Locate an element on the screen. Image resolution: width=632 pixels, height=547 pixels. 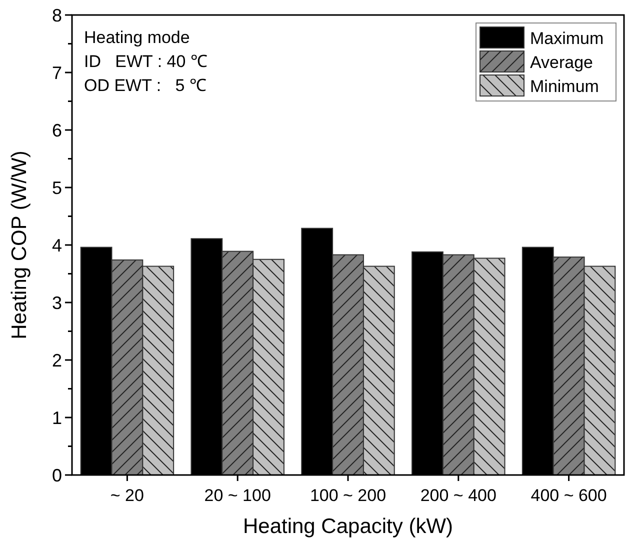
x-tick-label: 200 ~ 400 is located at coordinates (458, 495).